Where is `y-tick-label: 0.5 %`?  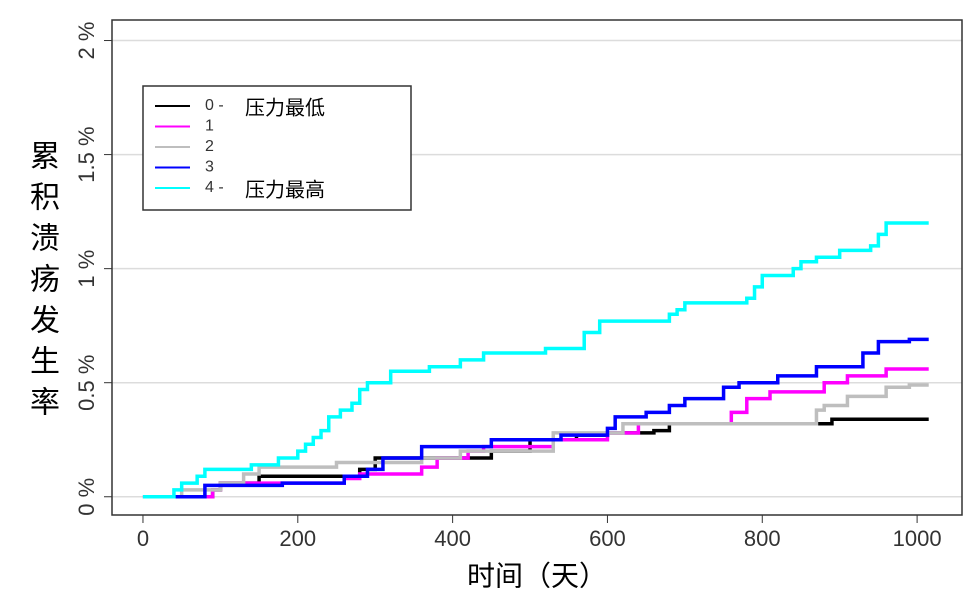 y-tick-label: 0.5 % is located at coordinates (86, 383).